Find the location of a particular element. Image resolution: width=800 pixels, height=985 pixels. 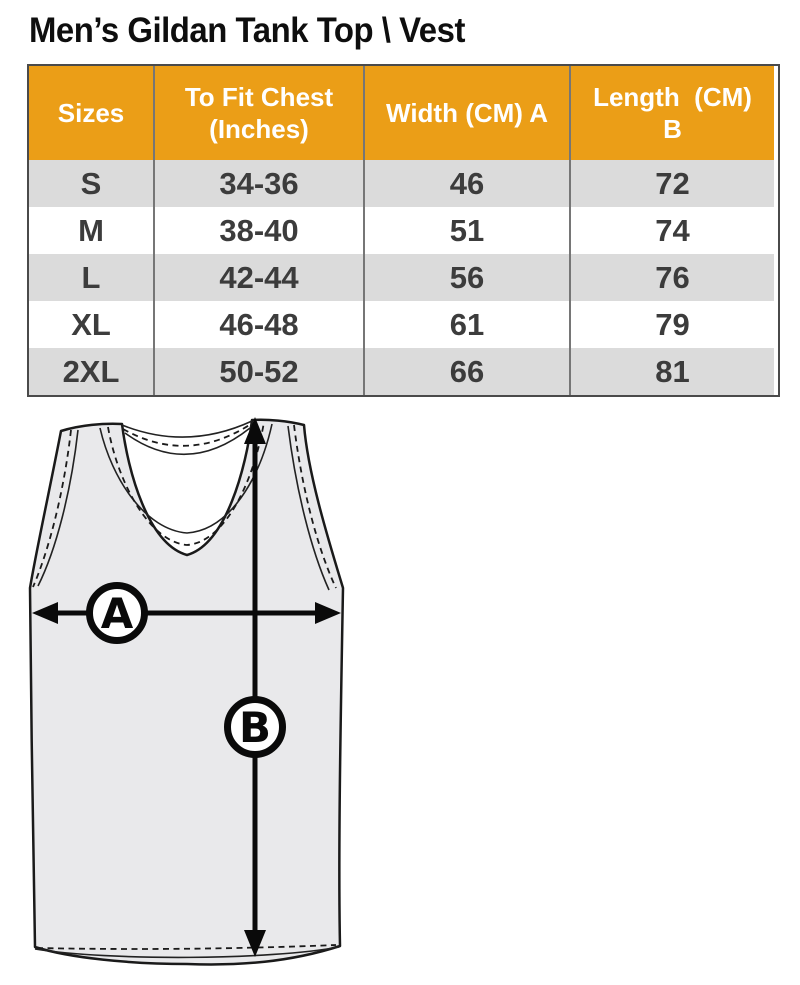

table-row-cell: 46-48 is located at coordinates (260, 324).